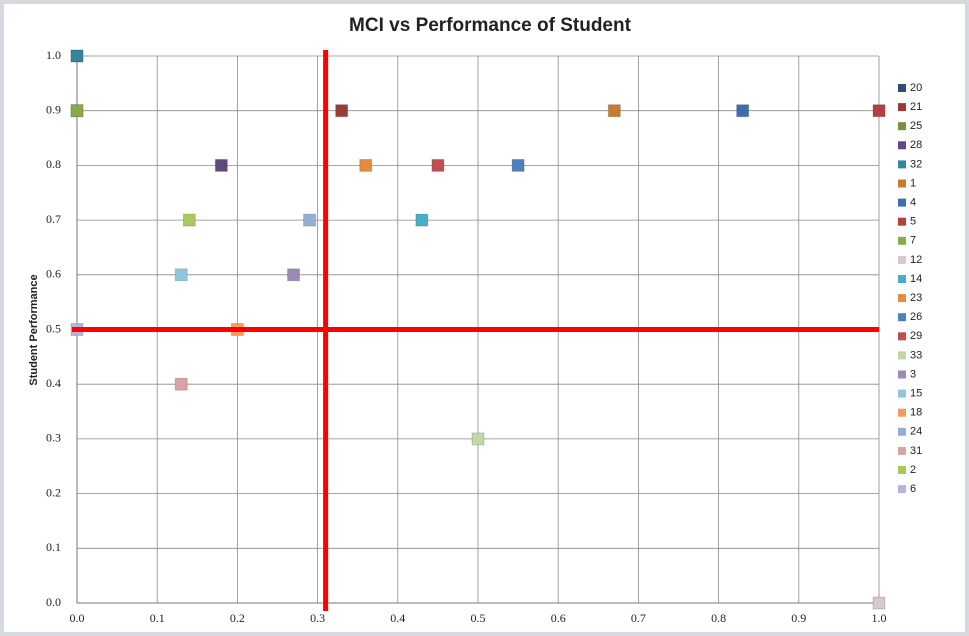  I want to click on legend-label: 24, so click(916, 432).